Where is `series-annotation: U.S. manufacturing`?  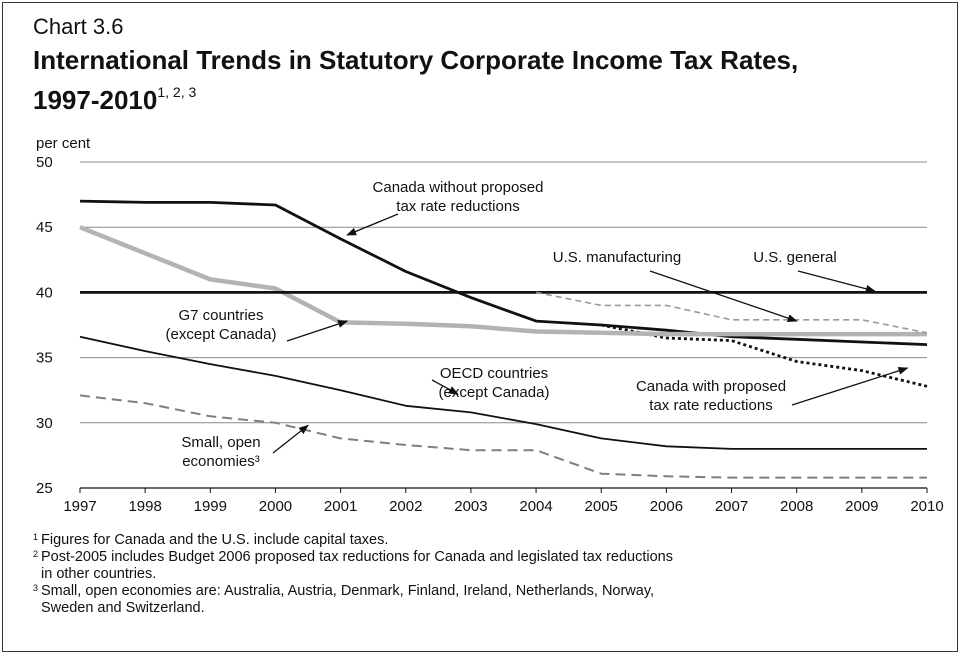
series-annotation: U.S. manufacturing is located at coordinates (617, 257).